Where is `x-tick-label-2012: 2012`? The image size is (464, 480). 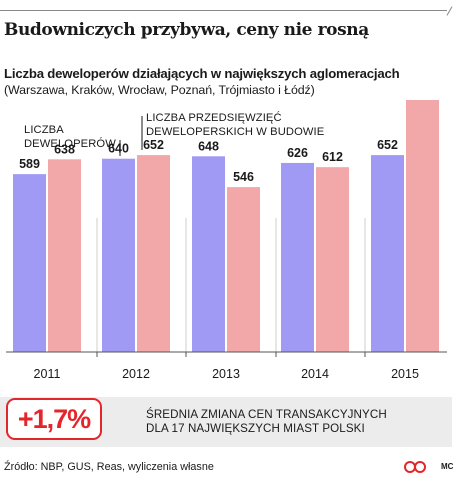
x-tick-label-2012: 2012 is located at coordinates (136, 374).